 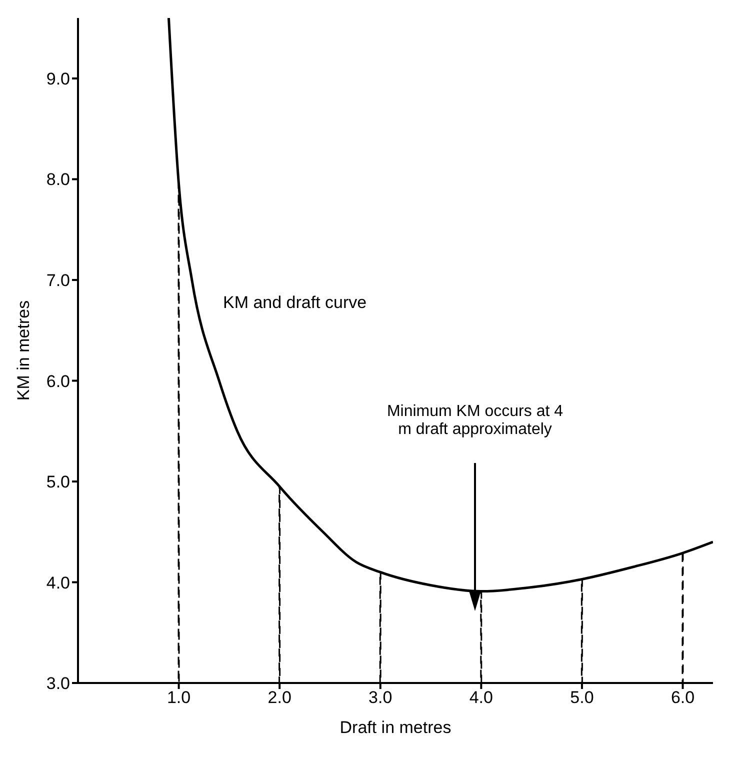 What do you see at coordinates (58, 381) in the screenshot?
I see `y-tick-label: 6.0` at bounding box center [58, 381].